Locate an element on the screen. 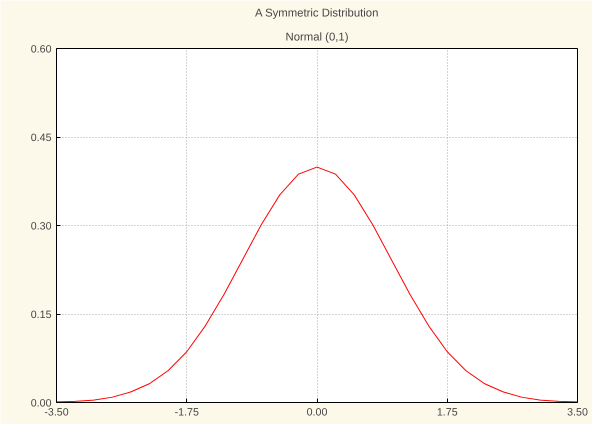 This screenshot has height=424, width=592. y-tick-label: 0.45 is located at coordinates (41, 138).